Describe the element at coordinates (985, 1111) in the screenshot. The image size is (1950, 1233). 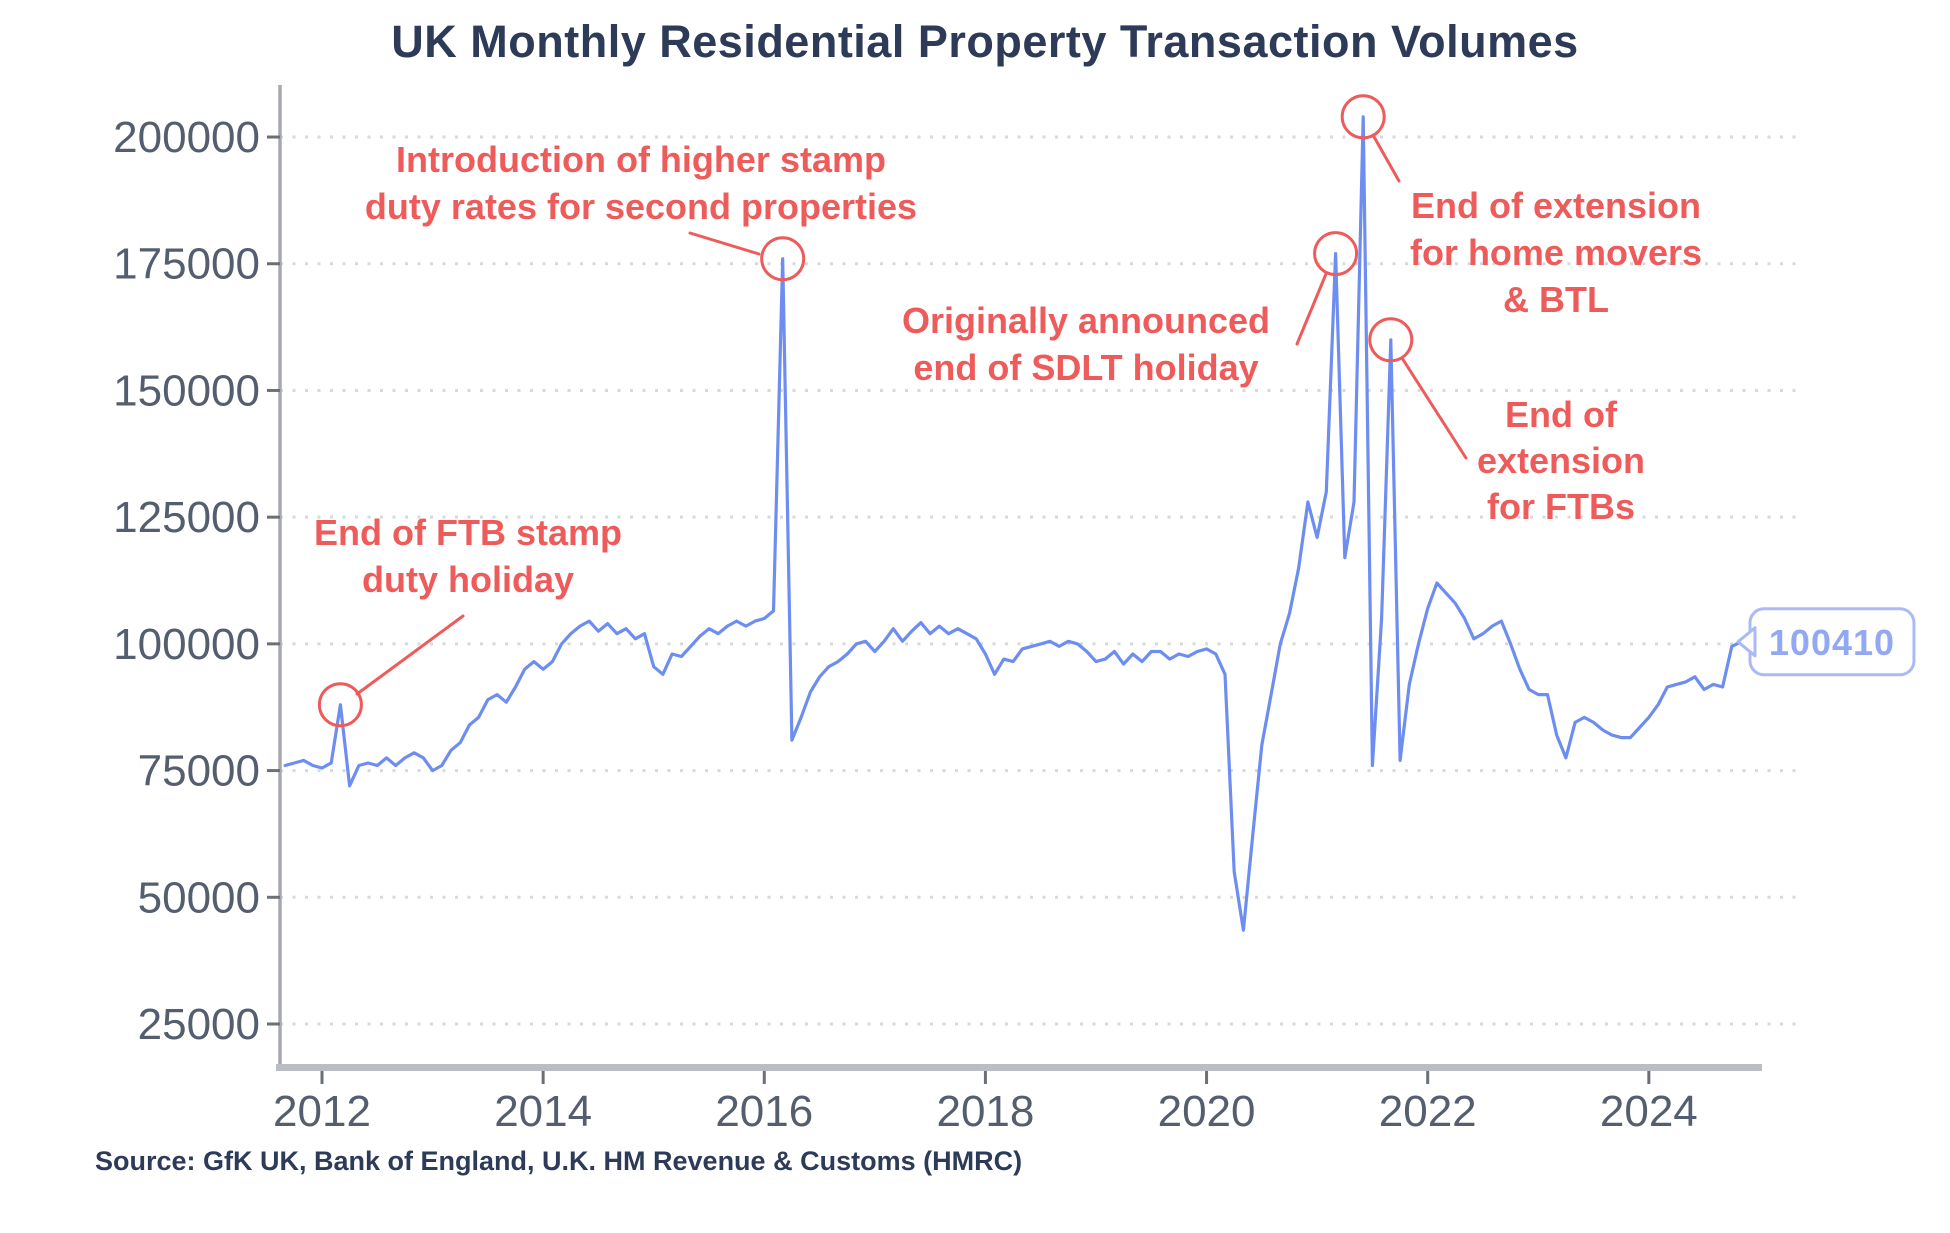
I see `x-tick-label: 2018` at that location.